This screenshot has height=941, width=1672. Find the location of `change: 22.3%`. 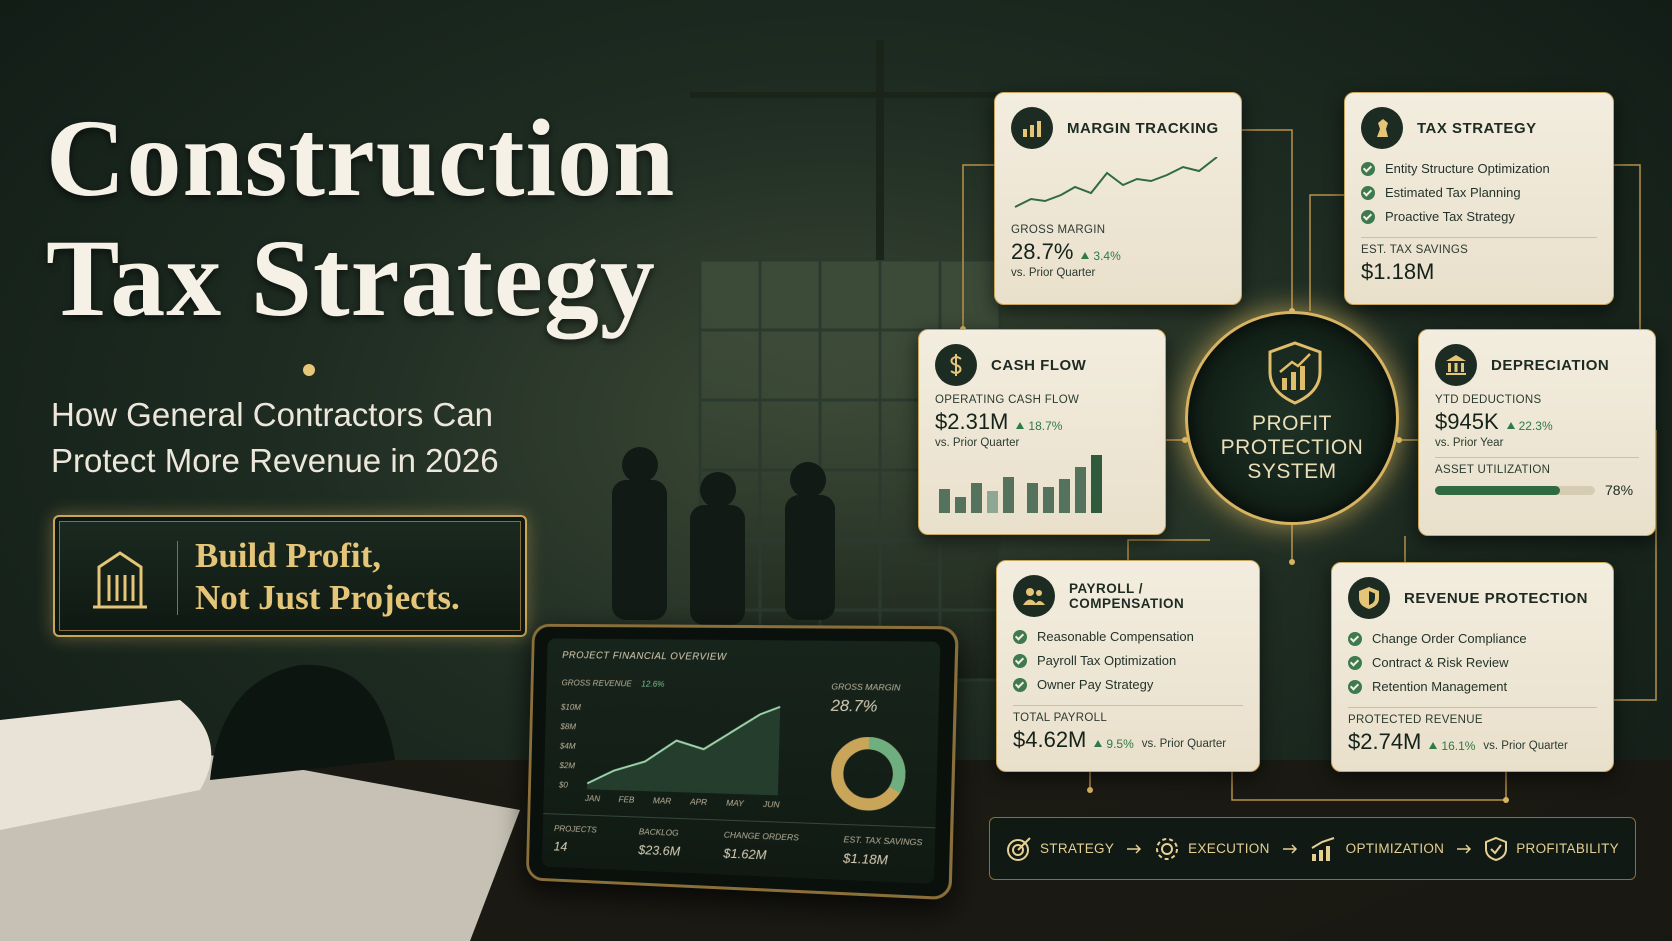

change: 22.3% is located at coordinates (1529, 425).